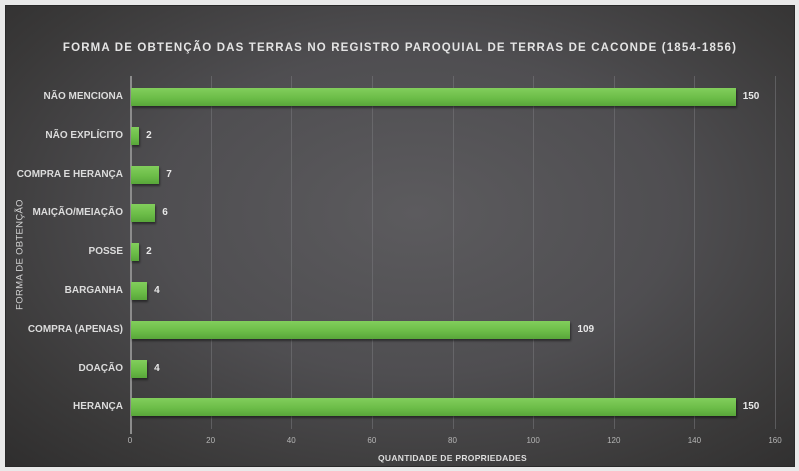  I want to click on data-label: 7, so click(169, 174).